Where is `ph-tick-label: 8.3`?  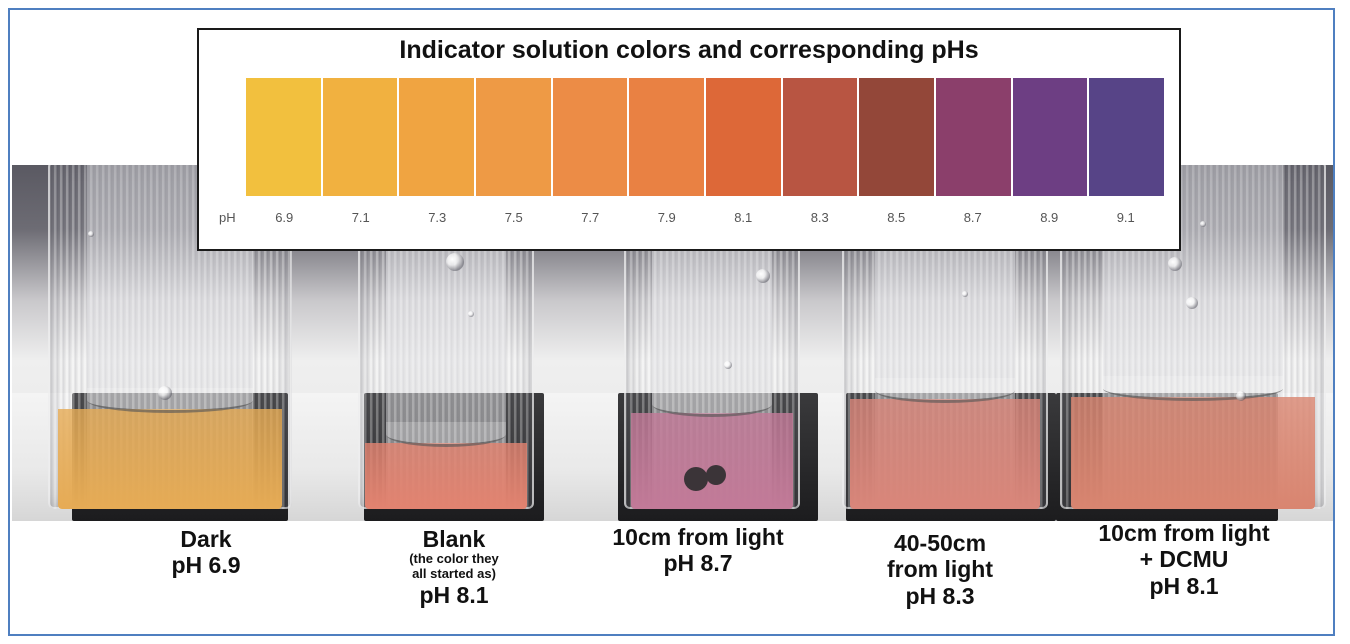 ph-tick-label: 8.3 is located at coordinates (819, 217).